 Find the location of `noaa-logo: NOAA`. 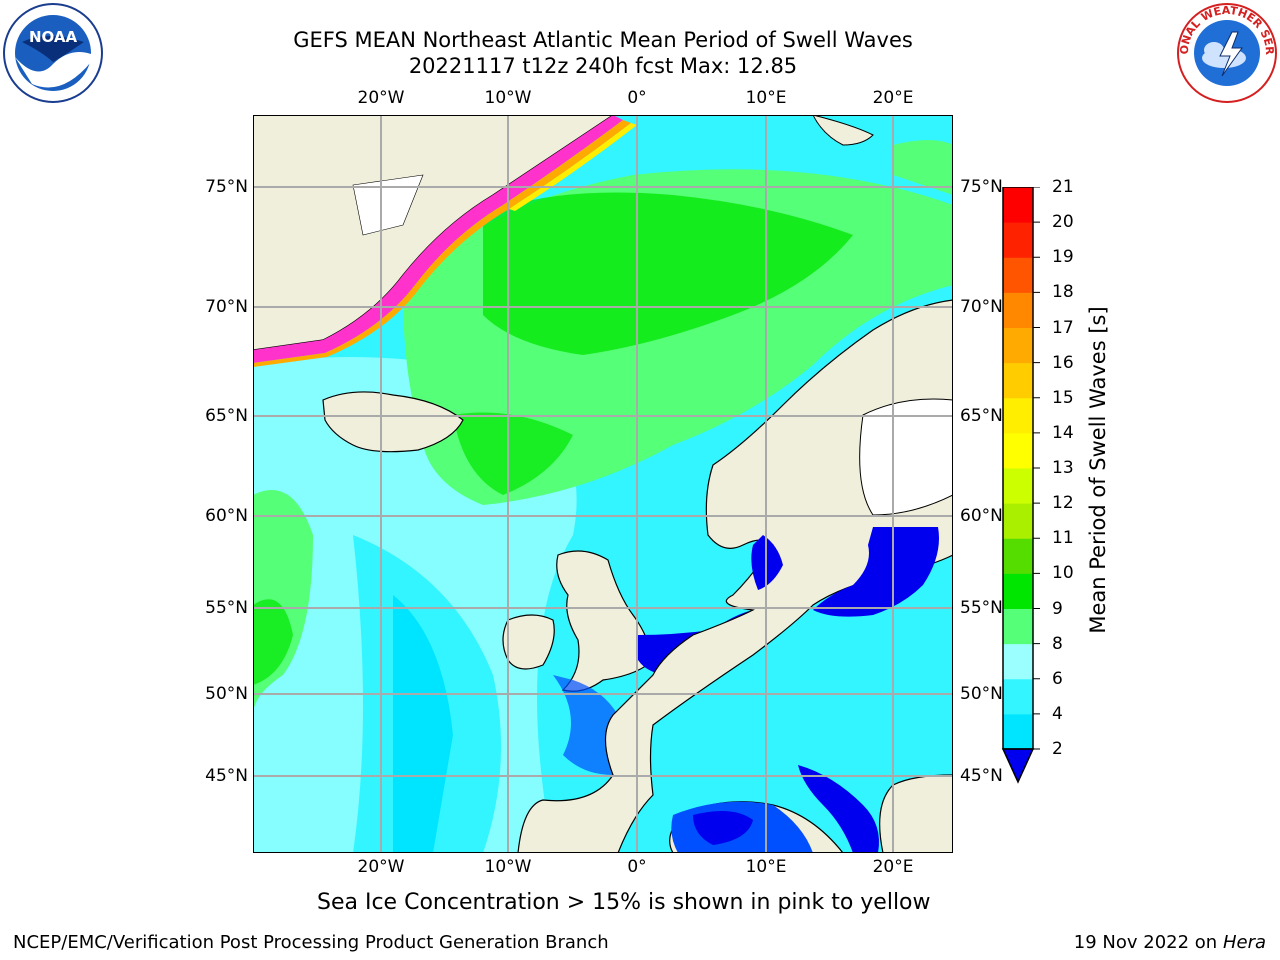

noaa-logo: NOAA is located at coordinates (53, 53).